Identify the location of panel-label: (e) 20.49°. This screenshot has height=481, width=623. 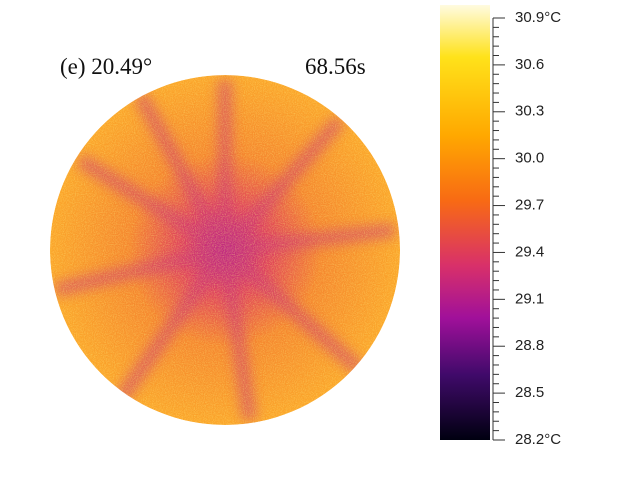
(106, 66).